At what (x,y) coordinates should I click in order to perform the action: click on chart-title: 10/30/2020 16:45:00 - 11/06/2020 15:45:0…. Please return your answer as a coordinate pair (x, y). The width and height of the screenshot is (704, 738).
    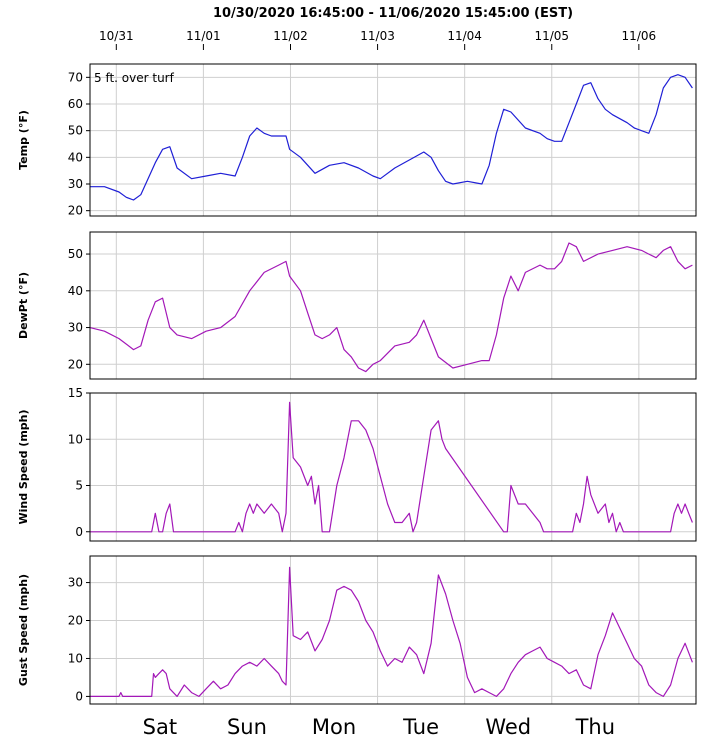
    Looking at the image, I should click on (393, 13).